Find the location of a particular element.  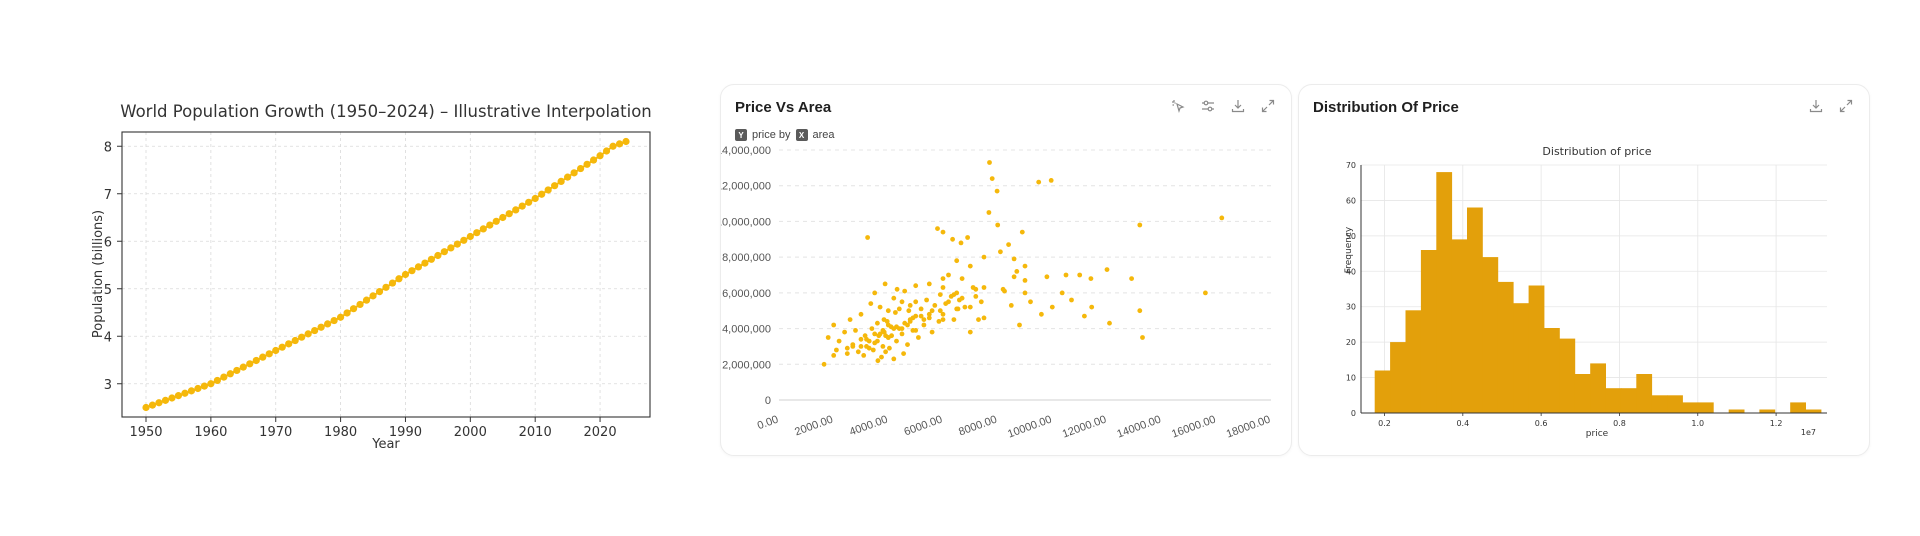

x-tick-label: 2010 is located at coordinates (535, 432).